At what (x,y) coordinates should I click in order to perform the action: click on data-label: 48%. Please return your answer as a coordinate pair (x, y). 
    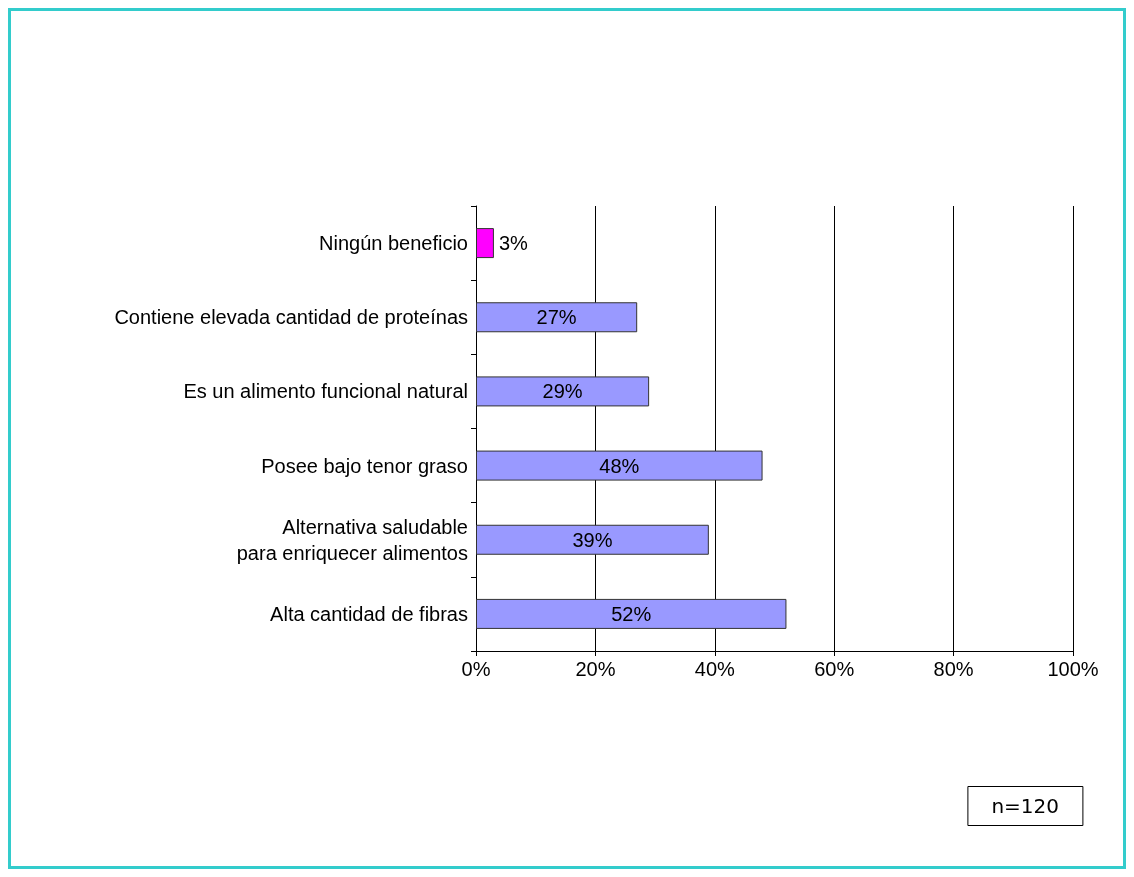
    Looking at the image, I should click on (619, 465).